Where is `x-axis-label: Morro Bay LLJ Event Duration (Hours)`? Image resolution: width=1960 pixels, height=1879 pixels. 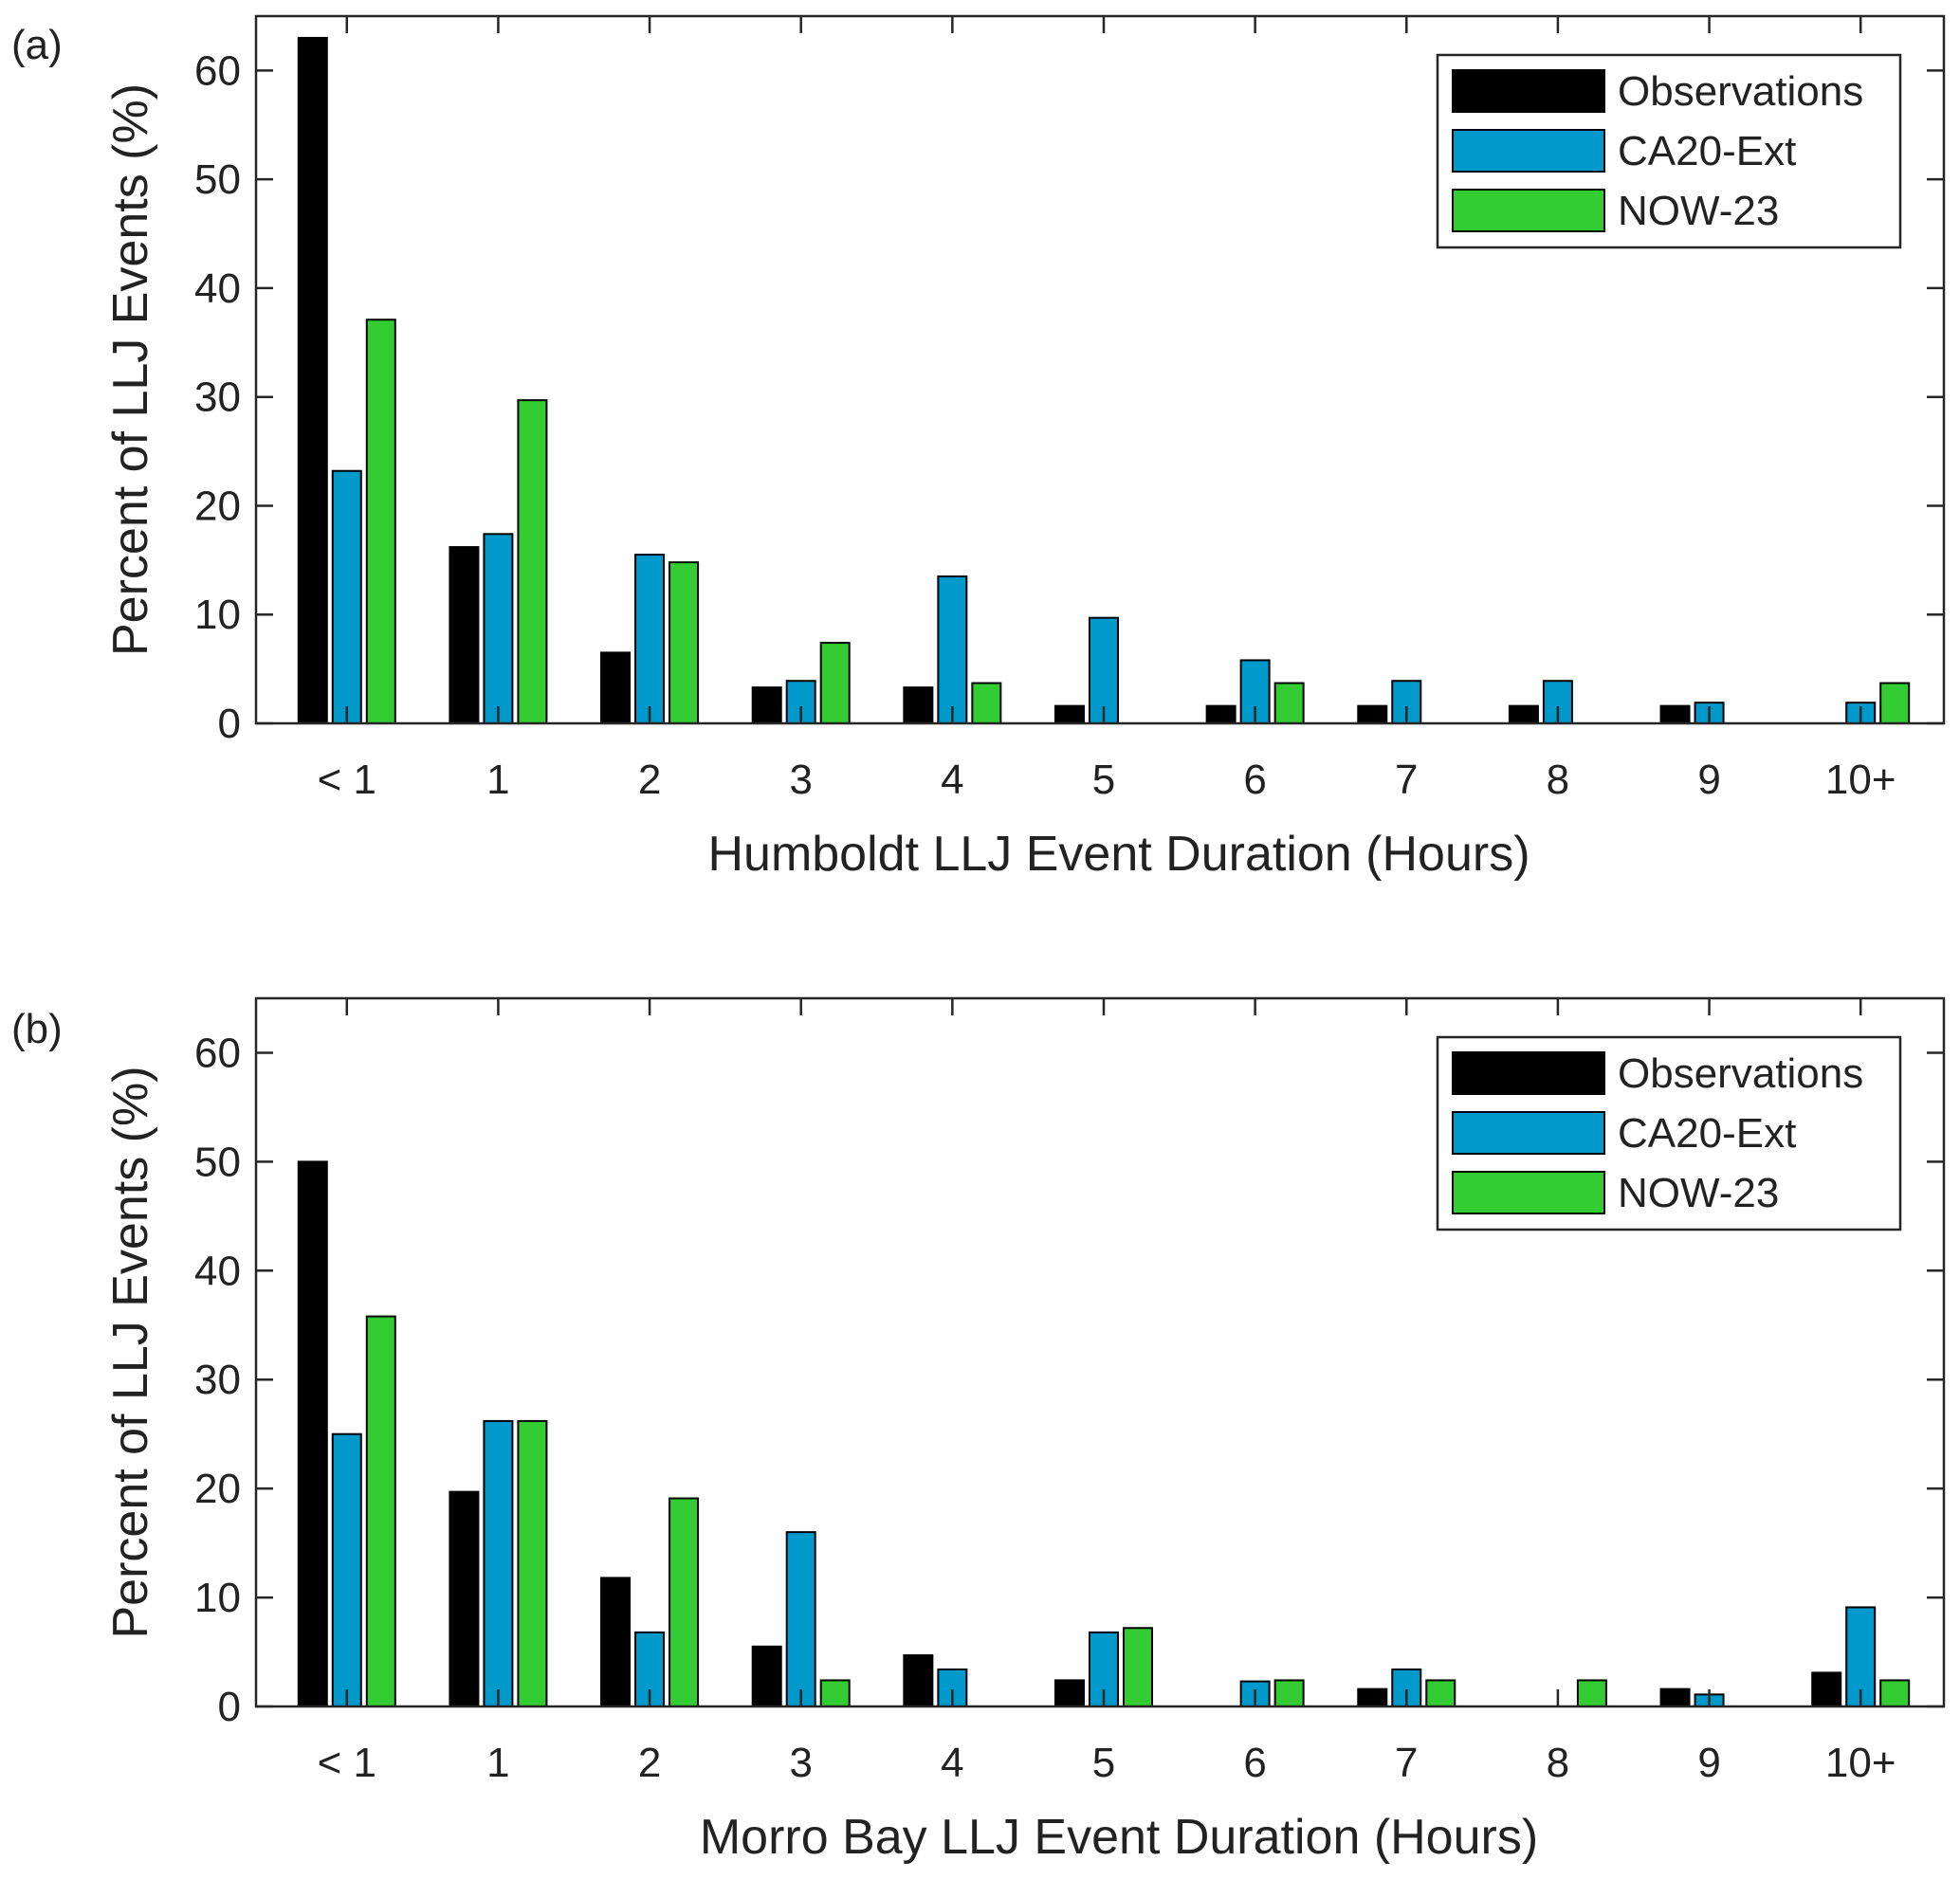 x-axis-label: Morro Bay LLJ Event Duration (Hours) is located at coordinates (1119, 1837).